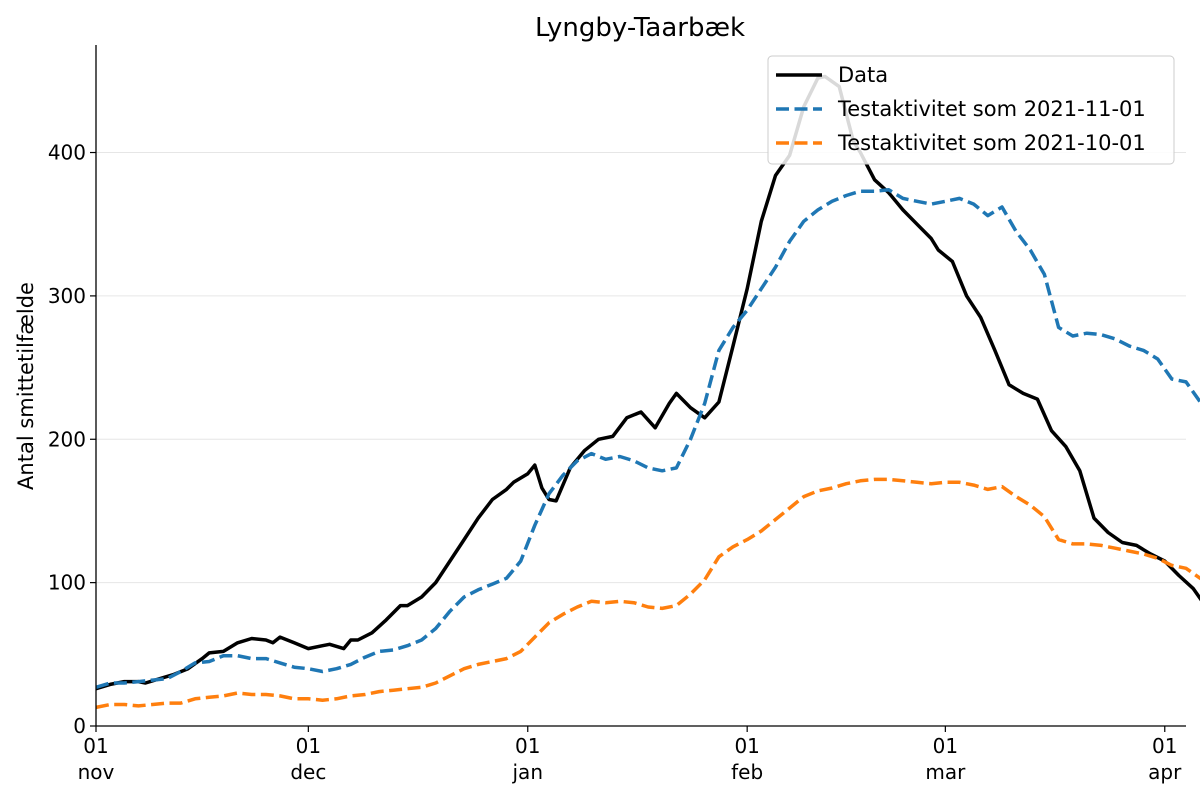 The width and height of the screenshot is (1200, 800). What do you see at coordinates (67, 296) in the screenshot?
I see `y-tick-label: 300` at bounding box center [67, 296].